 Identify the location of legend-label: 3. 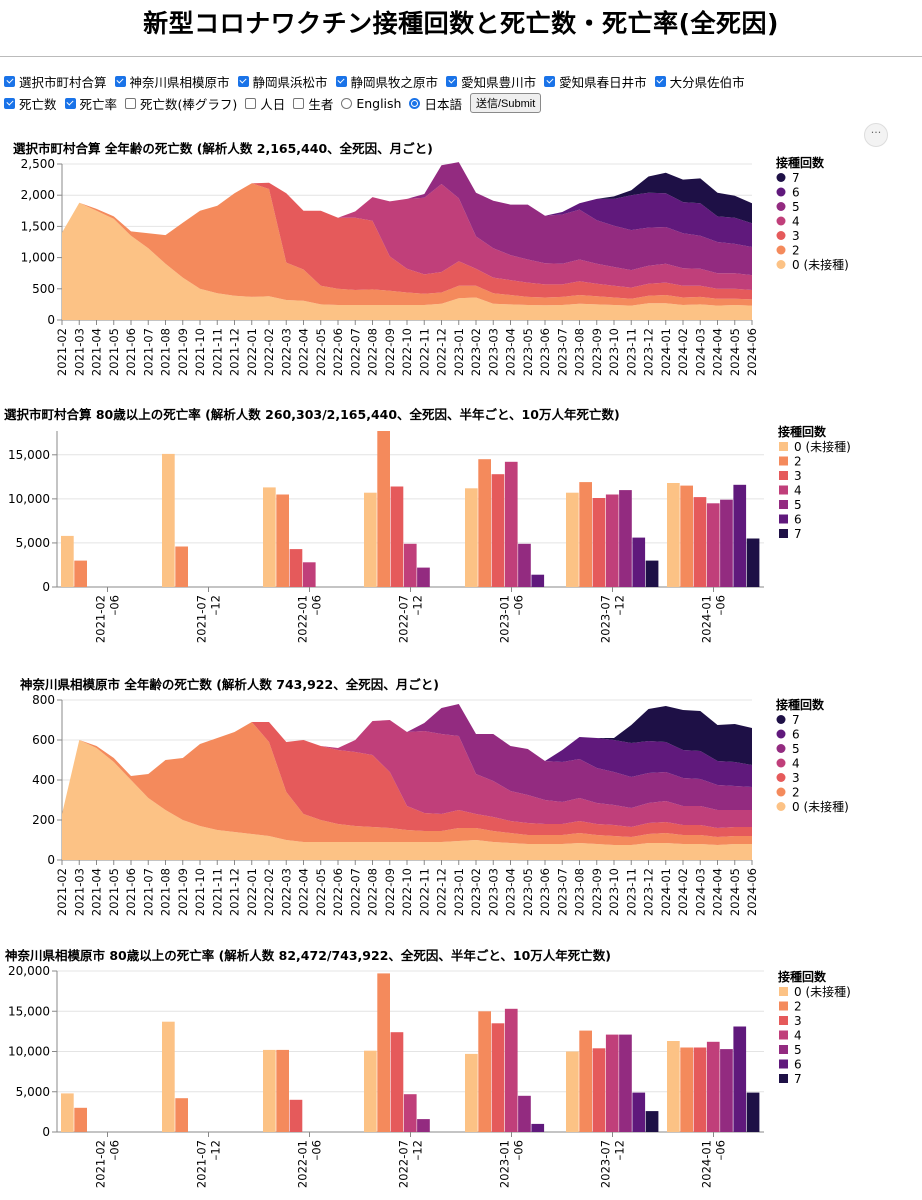
(796, 236).